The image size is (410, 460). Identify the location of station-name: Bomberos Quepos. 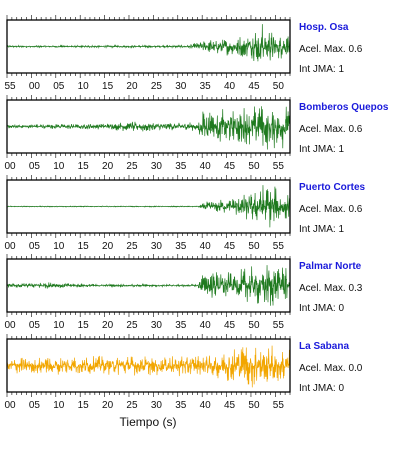
(344, 107).